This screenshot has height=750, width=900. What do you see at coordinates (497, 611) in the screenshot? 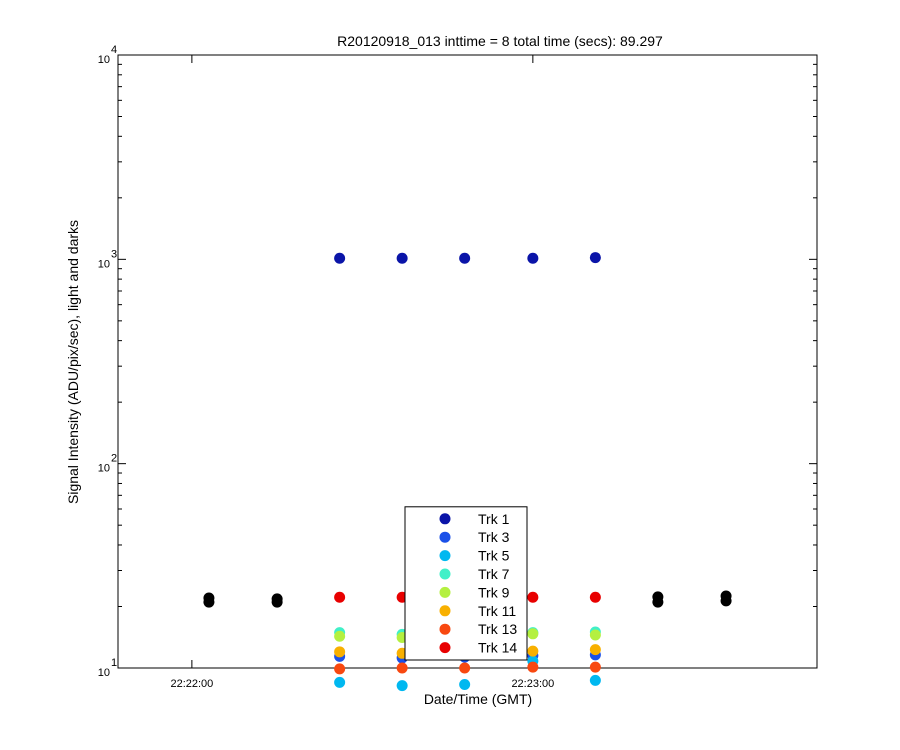
I see `legend-label: Trk 11` at bounding box center [497, 611].